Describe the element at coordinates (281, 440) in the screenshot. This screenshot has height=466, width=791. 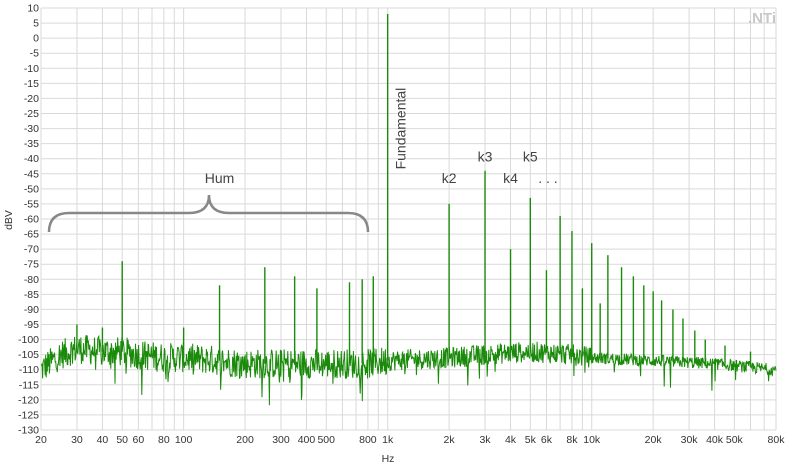
I see `x-tick-label: 300` at that location.